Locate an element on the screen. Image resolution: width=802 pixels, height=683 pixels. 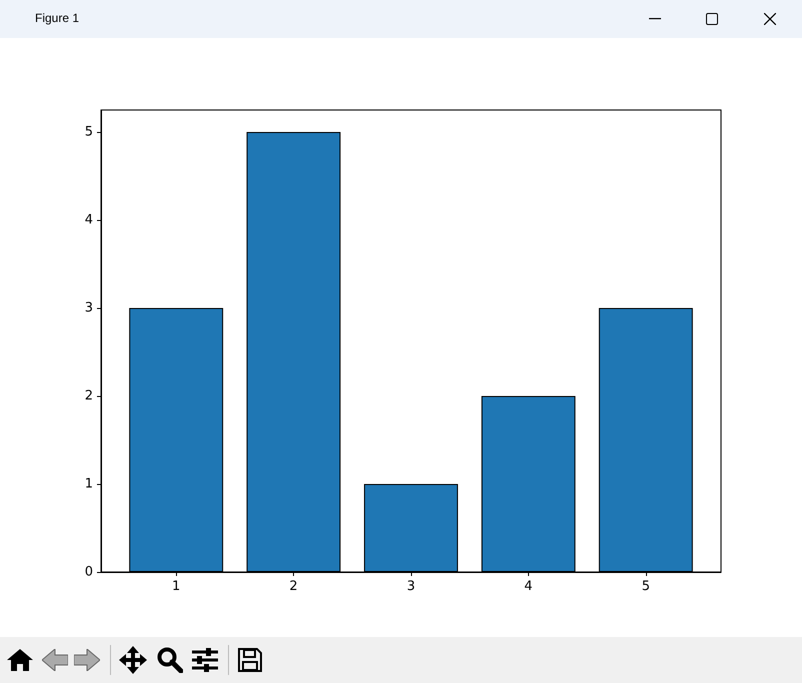
caption: Figure 1 is located at coordinates (57, 18).